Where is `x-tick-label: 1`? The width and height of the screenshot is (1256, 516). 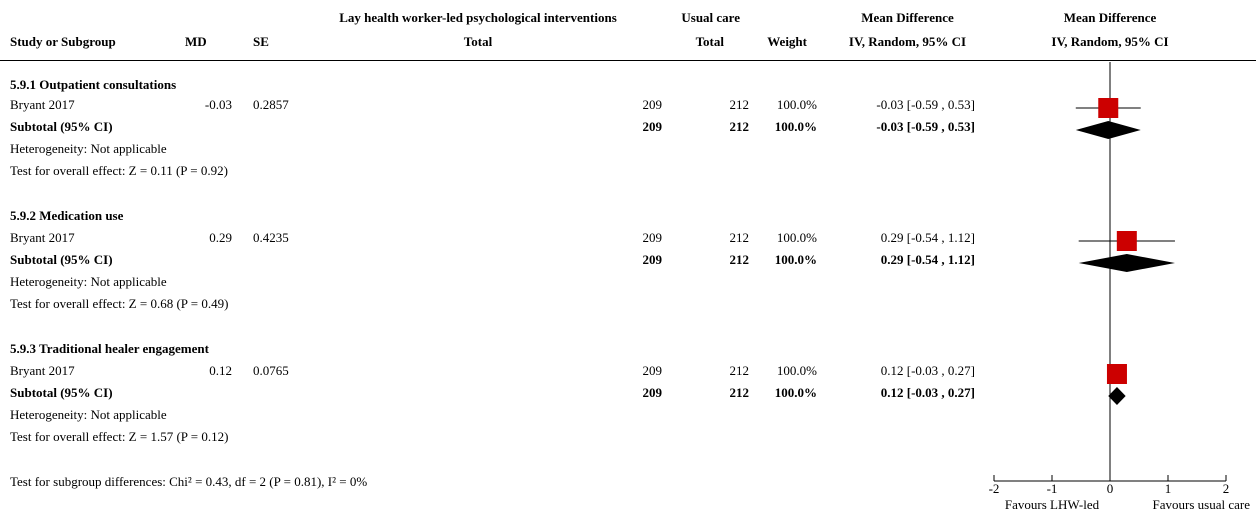
x-tick-label: 1 is located at coordinates (1168, 488).